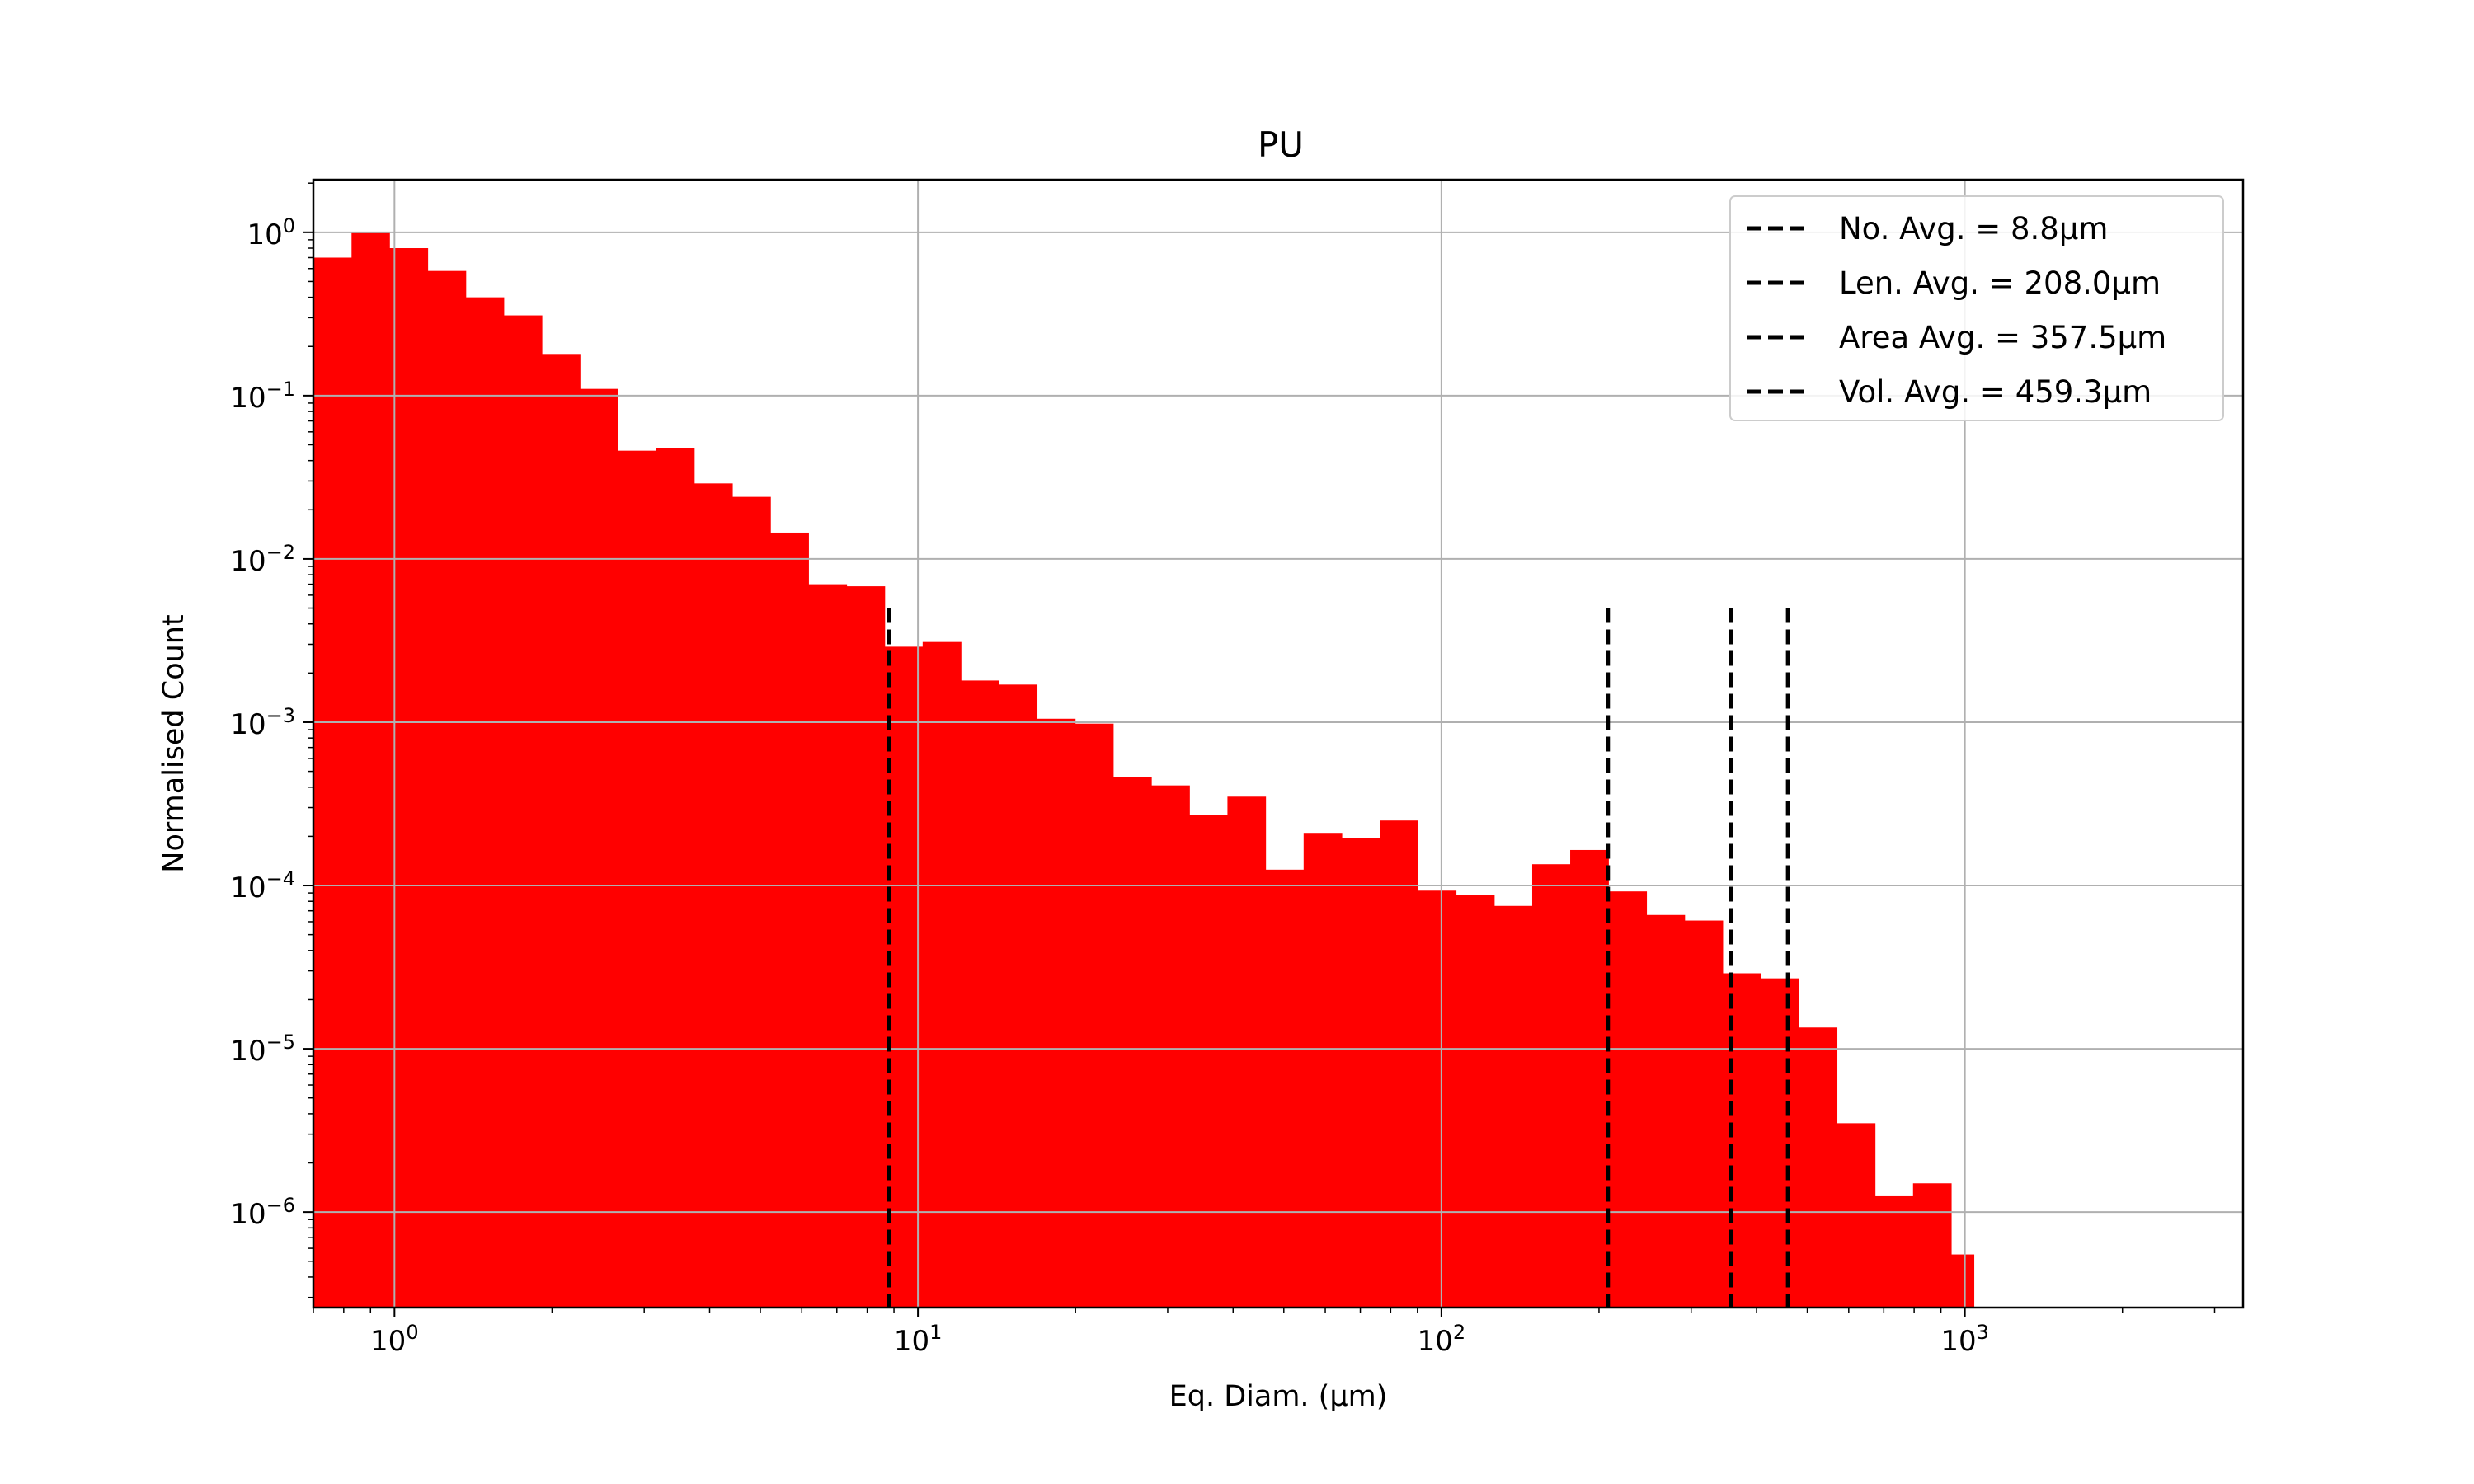  Describe the element at coordinates (1281, 144) in the screenshot. I see `chart-title: PU` at that location.